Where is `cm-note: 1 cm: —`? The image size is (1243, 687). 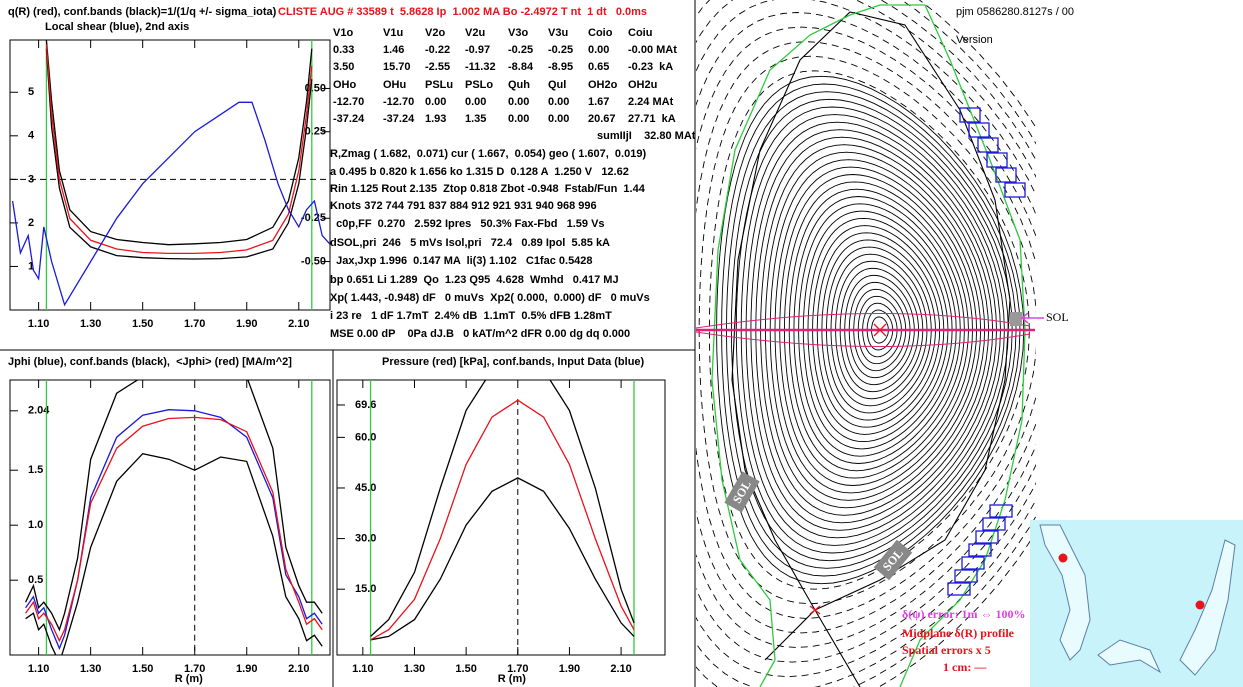
cm-note: 1 cm: — is located at coordinates (965, 667).